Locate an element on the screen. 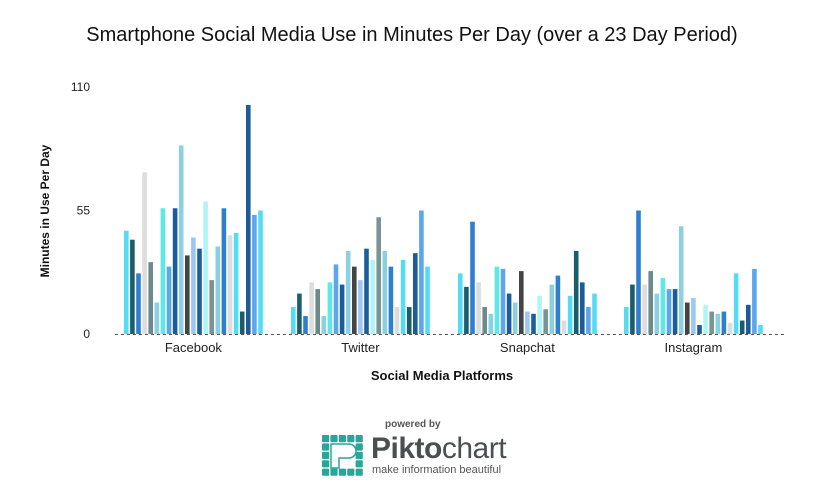  y-tick-label: 110 is located at coordinates (80, 87).